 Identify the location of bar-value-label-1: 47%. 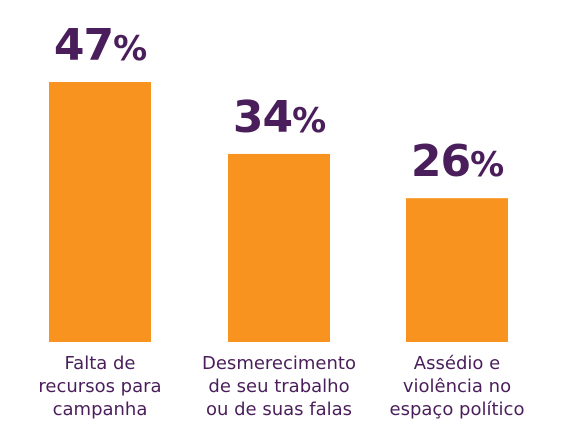
(100, 45).